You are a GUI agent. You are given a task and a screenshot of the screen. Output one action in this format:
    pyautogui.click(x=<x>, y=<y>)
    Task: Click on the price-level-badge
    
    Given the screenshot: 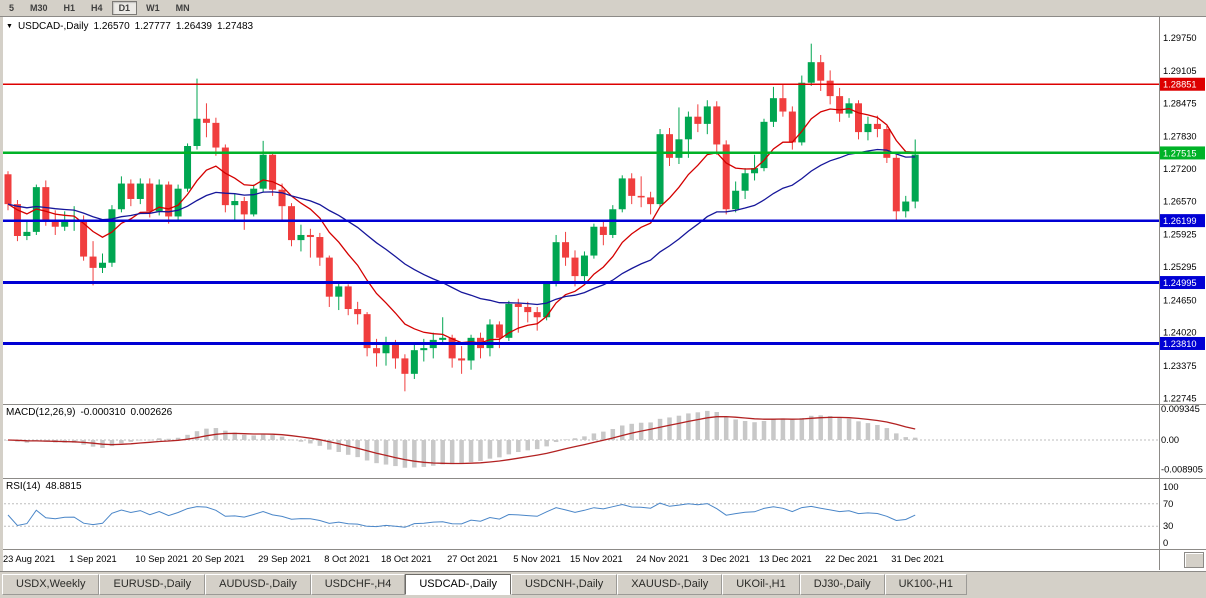 What is the action you would take?
    pyautogui.click(x=1182, y=283)
    